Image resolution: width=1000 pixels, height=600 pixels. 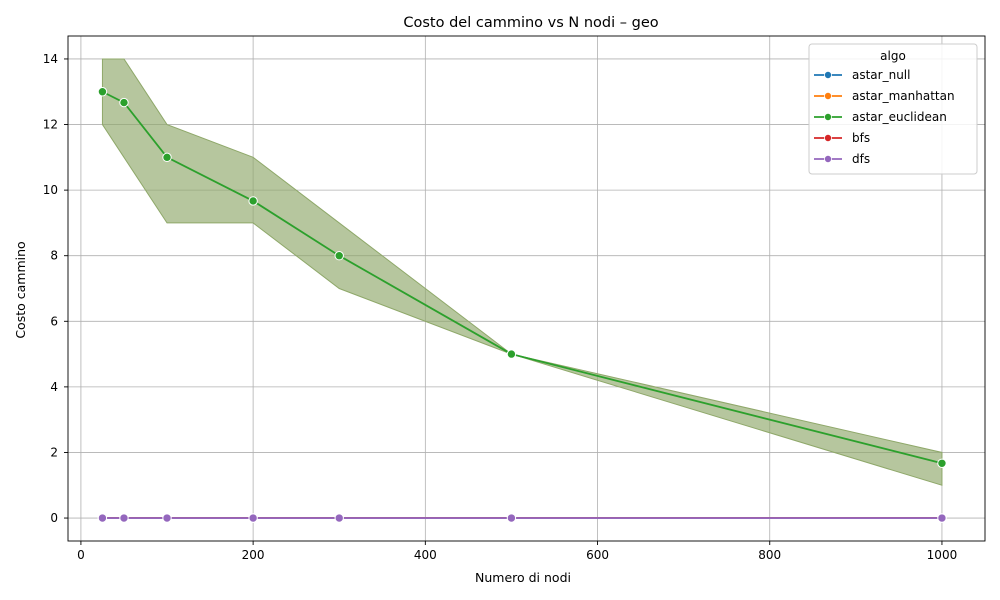 What do you see at coordinates (54, 518) in the screenshot?
I see `y-tick-label: 0` at bounding box center [54, 518].